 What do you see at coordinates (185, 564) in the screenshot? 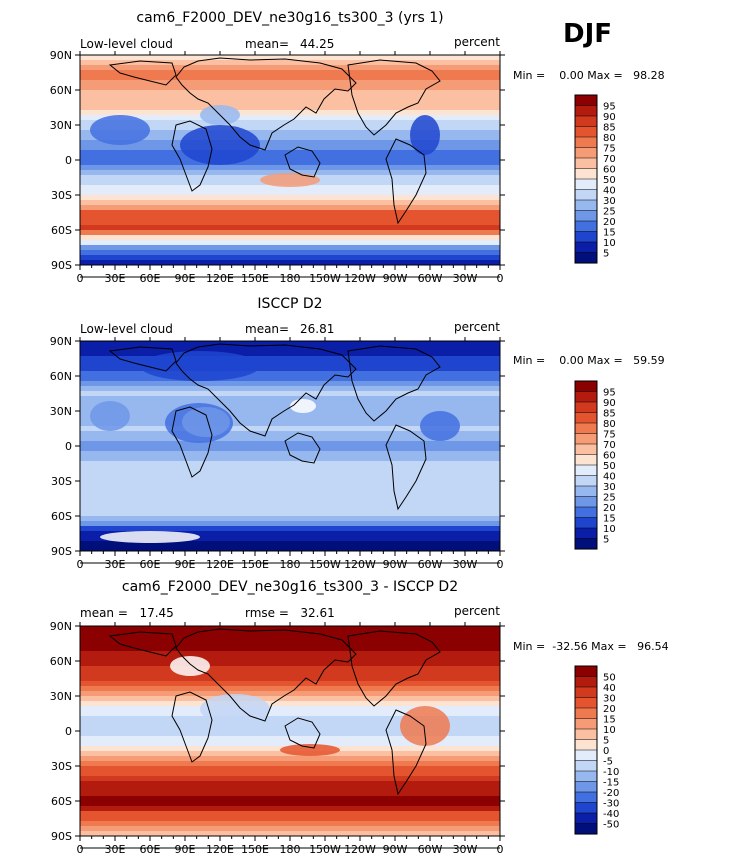
I see `x-tick-label: 90E` at bounding box center [185, 564].